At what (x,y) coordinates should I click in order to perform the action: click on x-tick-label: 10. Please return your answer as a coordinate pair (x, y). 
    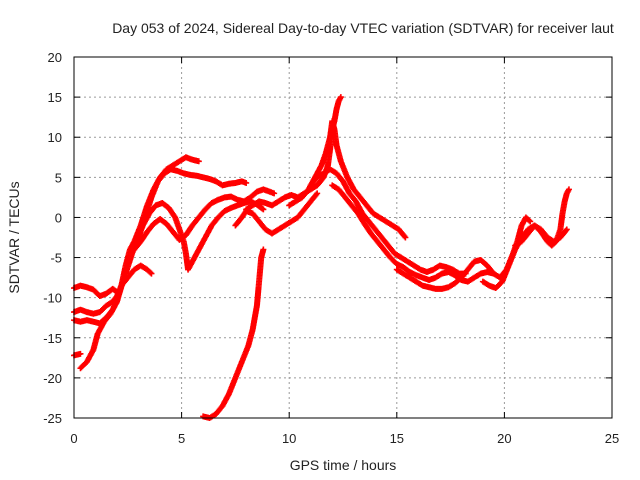
    Looking at the image, I should click on (289, 438).